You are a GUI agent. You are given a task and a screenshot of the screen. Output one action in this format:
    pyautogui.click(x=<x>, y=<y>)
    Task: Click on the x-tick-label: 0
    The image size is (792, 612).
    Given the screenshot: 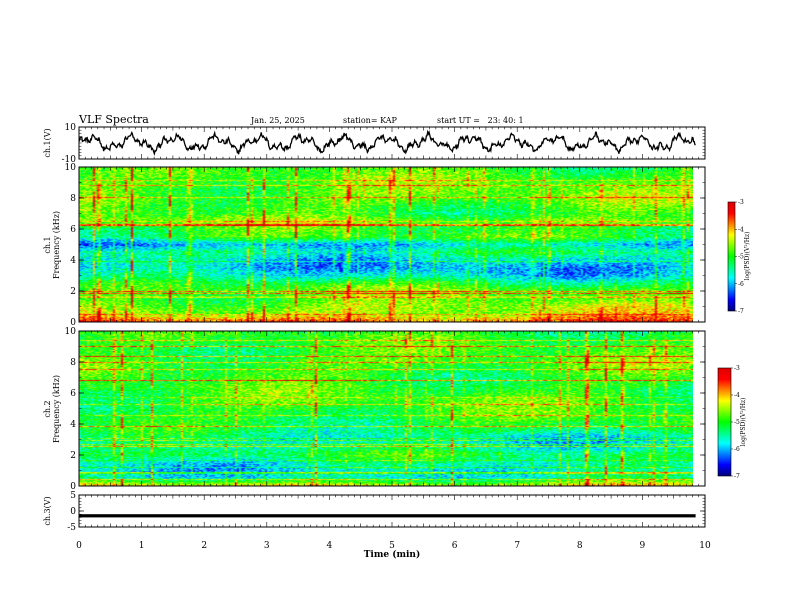 What is the action you would take?
    pyautogui.click(x=79, y=546)
    